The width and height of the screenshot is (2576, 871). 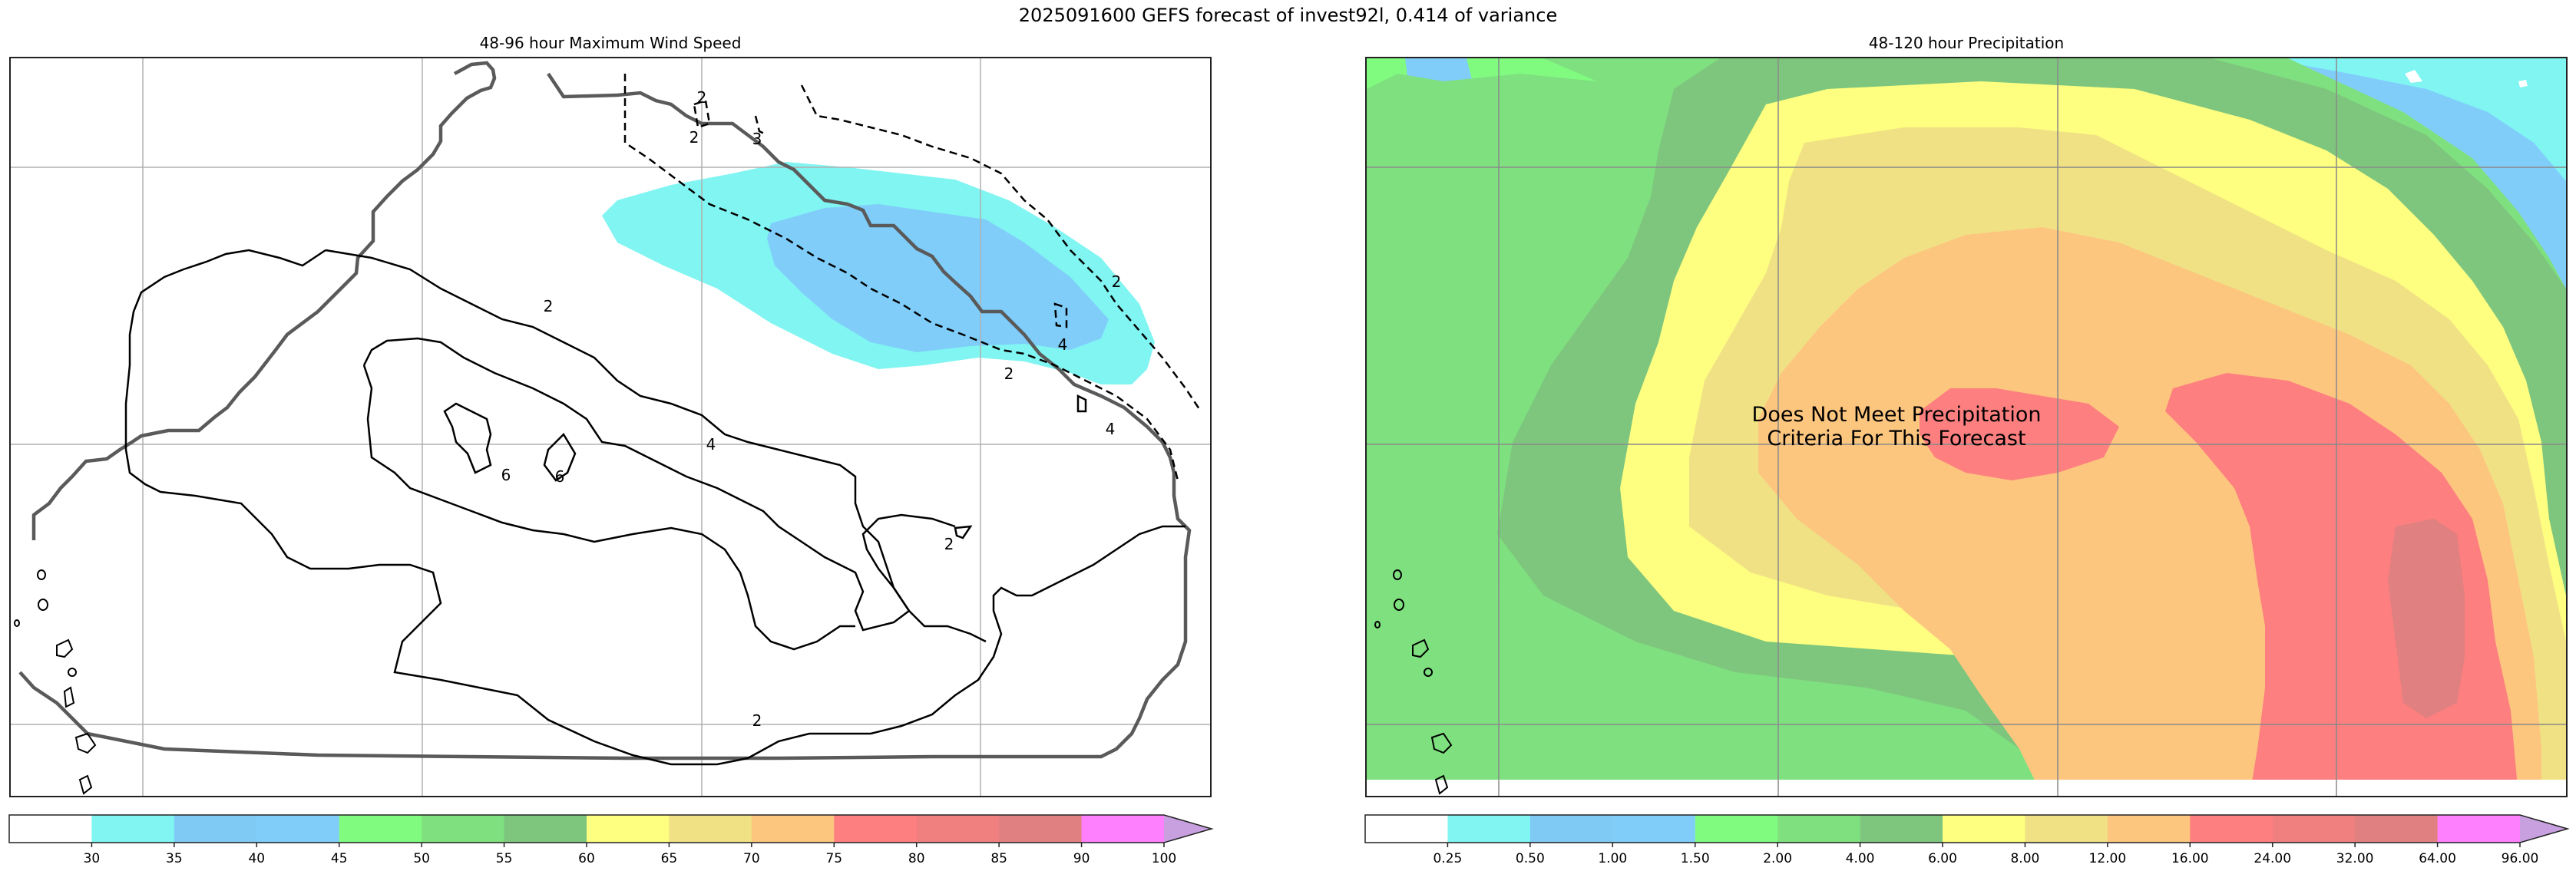 What do you see at coordinates (757, 139) in the screenshot?
I see `contour-label: 3` at bounding box center [757, 139].